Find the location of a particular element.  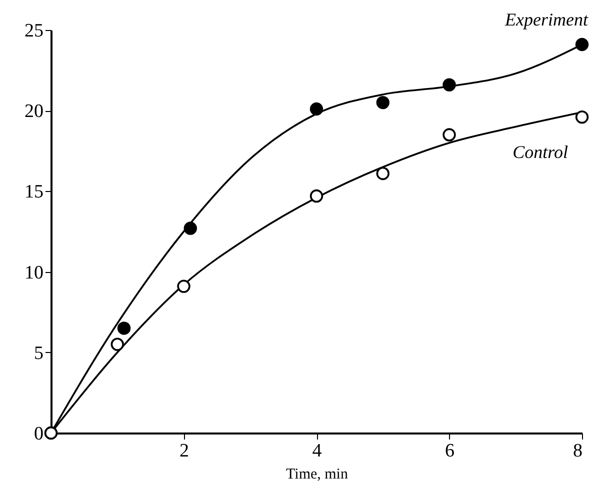

x-tick-label: 6 is located at coordinates (449, 451).